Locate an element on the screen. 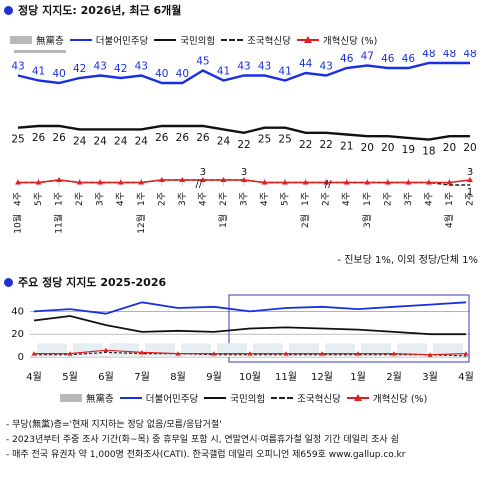 The image size is (484, 478). y-tick-label: 20 is located at coordinates (17, 334).